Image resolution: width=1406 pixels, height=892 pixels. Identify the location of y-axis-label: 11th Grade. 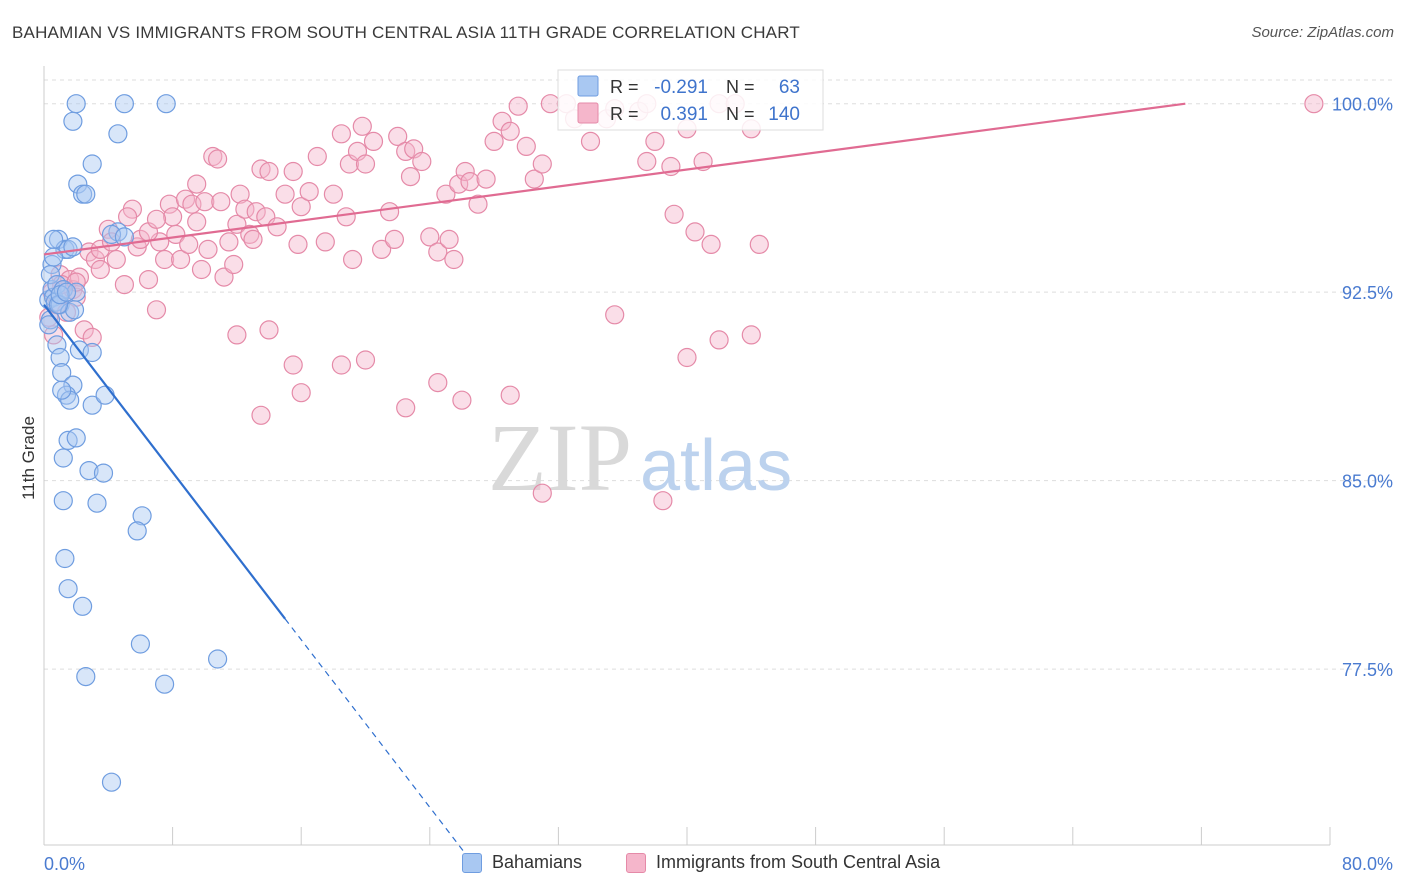
(28, 458).